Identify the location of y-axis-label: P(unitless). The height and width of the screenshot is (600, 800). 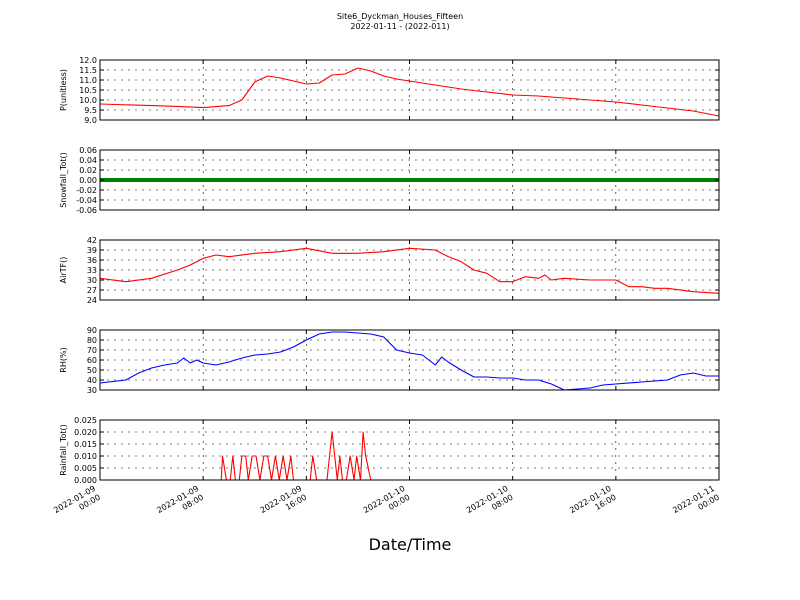
(63, 90).